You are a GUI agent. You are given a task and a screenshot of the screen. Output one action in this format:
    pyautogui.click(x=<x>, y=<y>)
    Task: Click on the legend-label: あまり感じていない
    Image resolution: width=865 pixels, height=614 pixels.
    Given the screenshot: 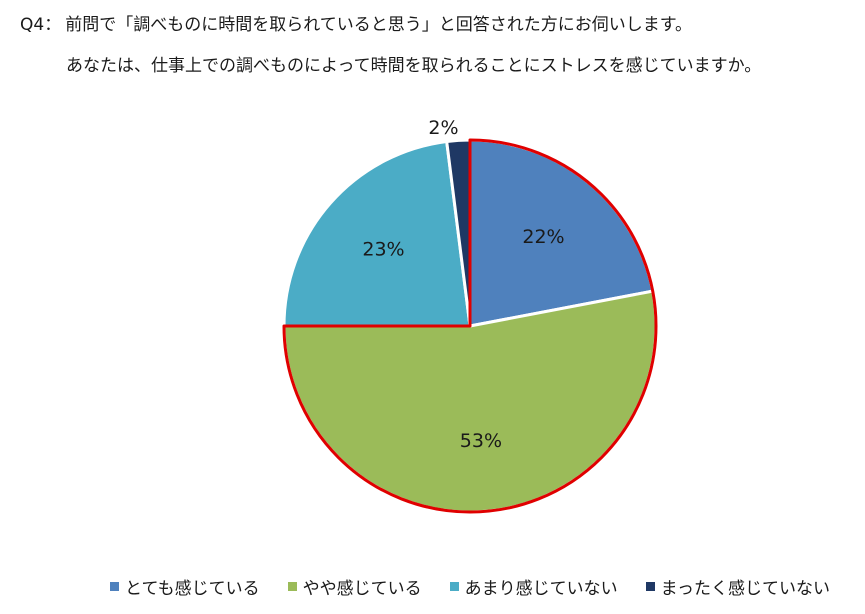 What is the action you would take?
    pyautogui.click(x=541, y=589)
    